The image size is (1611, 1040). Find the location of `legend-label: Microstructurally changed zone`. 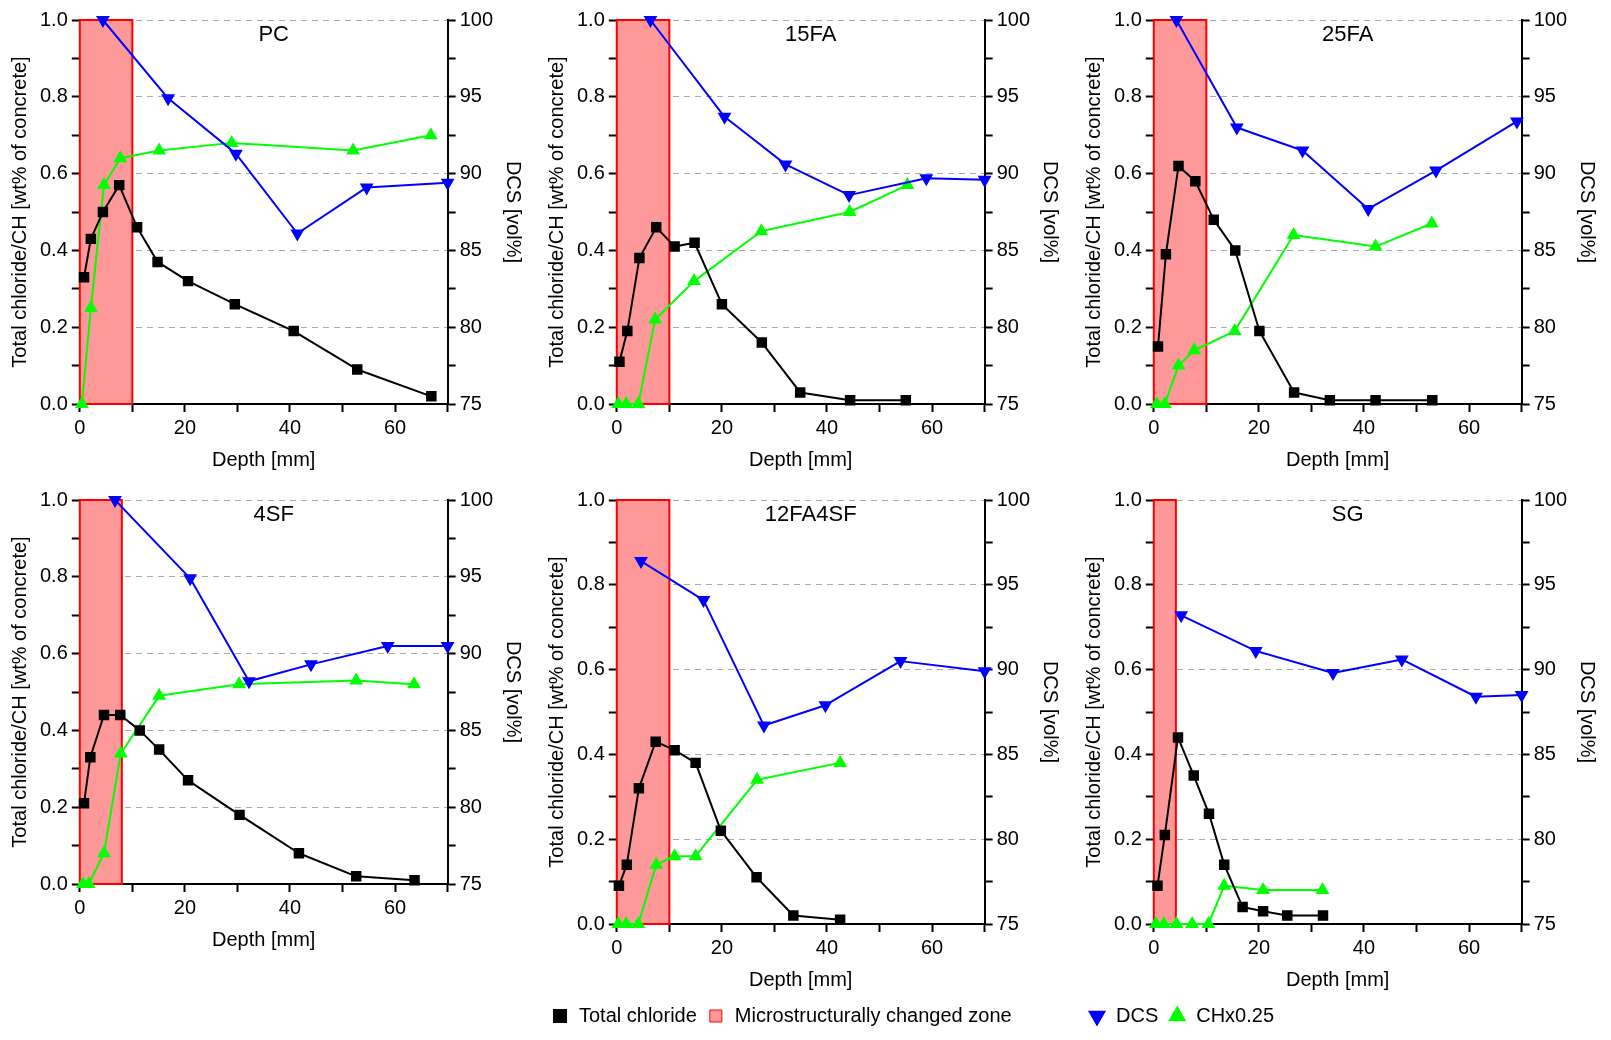

legend-label: Microstructurally changed zone is located at coordinates (873, 1014).